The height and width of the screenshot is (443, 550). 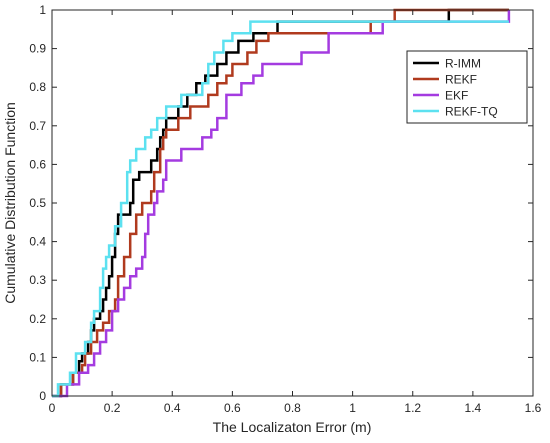 I want to click on y-tick-label: 0.8, so click(x=37, y=87).